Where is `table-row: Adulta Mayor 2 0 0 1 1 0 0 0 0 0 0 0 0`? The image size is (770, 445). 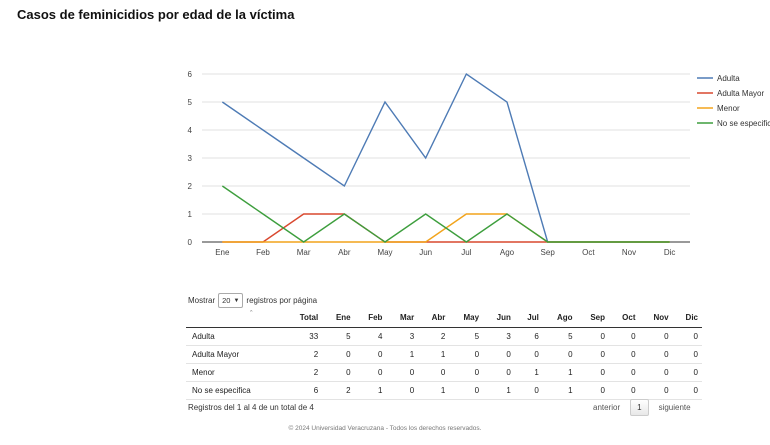 table-row: Adulta Mayor 2 0 0 1 1 0 0 0 0 0 0 0 0 is located at coordinates (444, 354).